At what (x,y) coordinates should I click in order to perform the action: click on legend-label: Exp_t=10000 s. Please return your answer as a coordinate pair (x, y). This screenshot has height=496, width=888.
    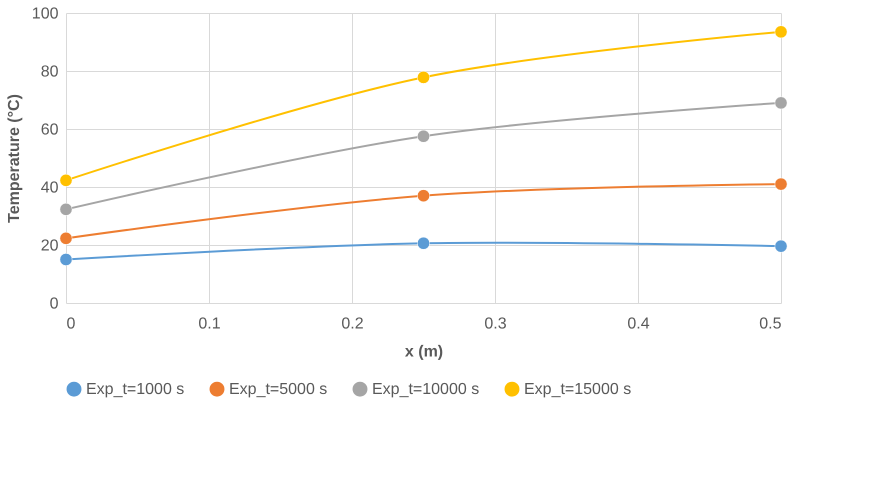
    Looking at the image, I should click on (426, 389).